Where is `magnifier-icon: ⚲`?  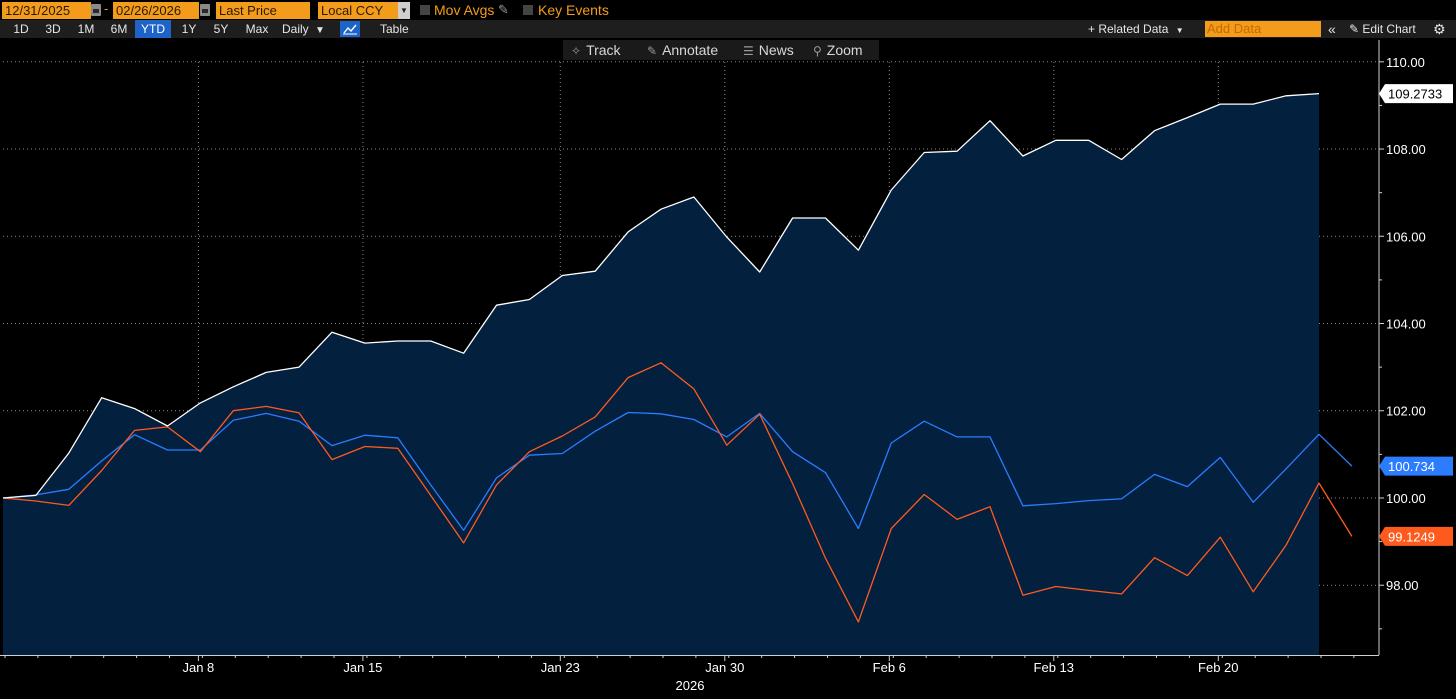 magnifier-icon: ⚲ is located at coordinates (817, 51).